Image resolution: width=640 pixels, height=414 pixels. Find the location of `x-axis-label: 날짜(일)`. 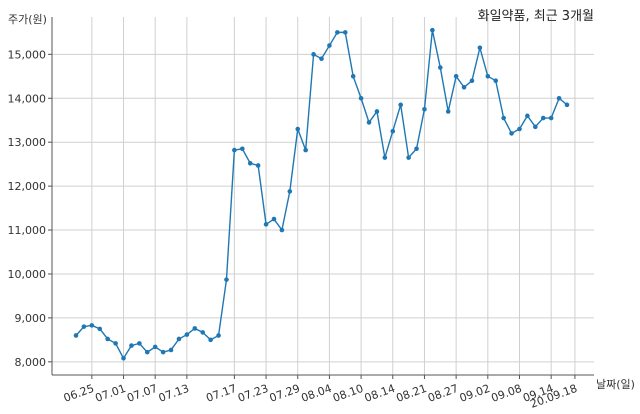

x-axis-label: 날짜(일) is located at coordinates (615, 384).